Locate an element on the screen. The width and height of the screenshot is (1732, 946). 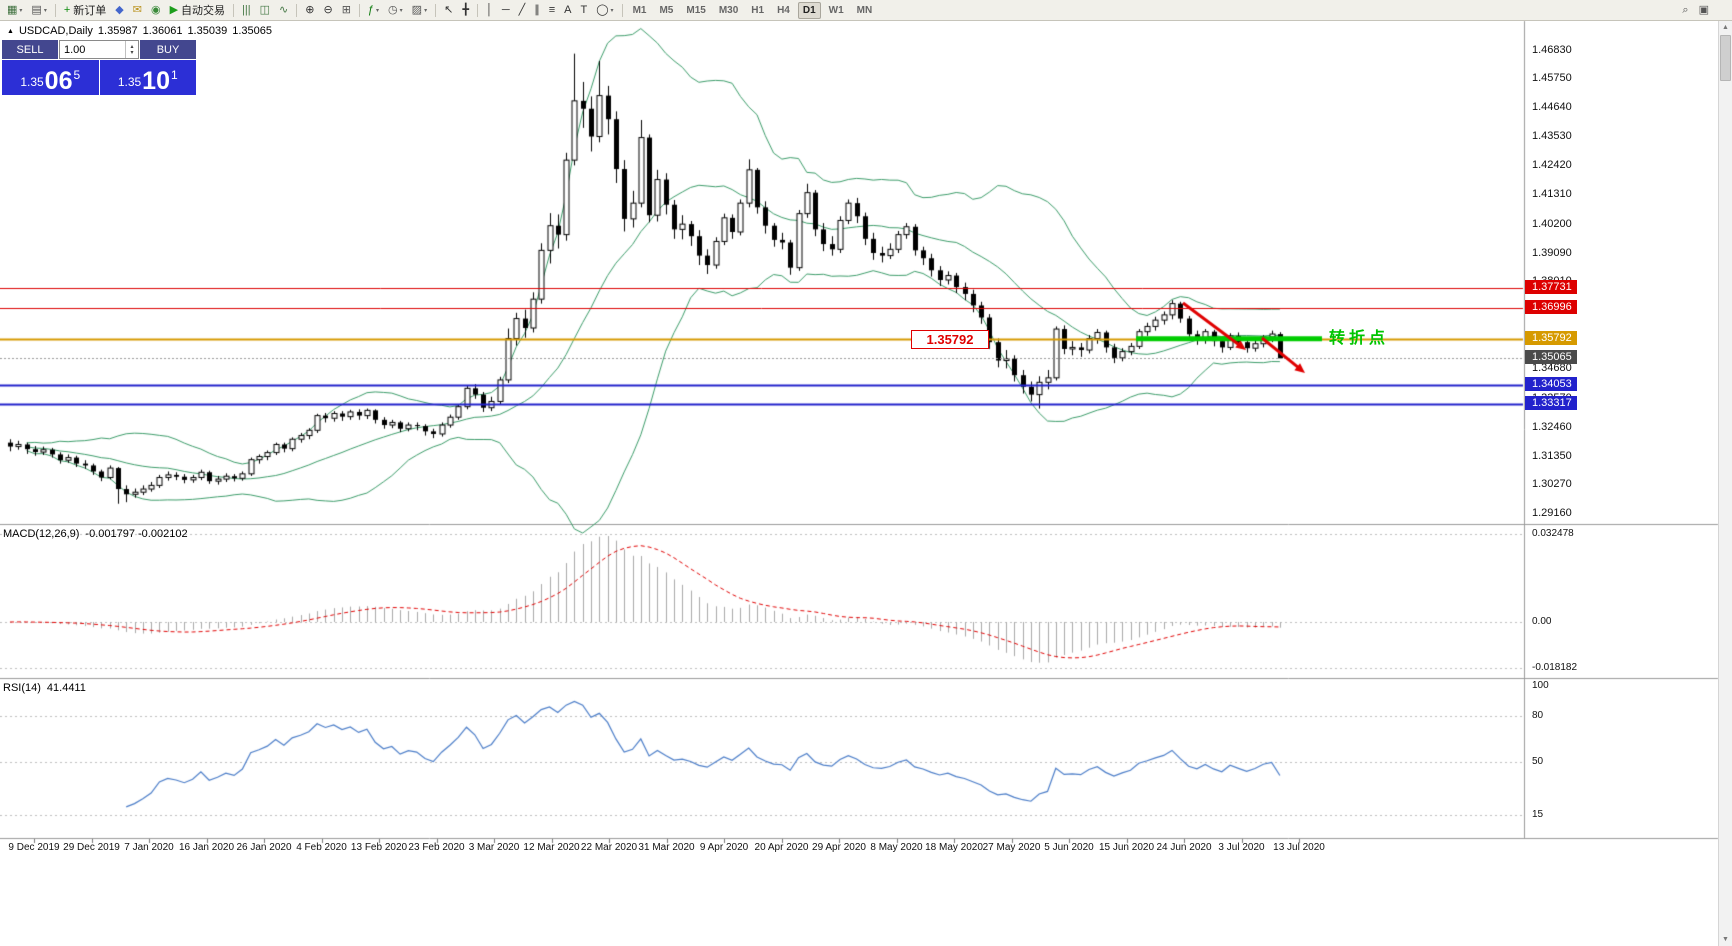
scroll-down-icon: ▼ is located at coordinates (1725, 939).